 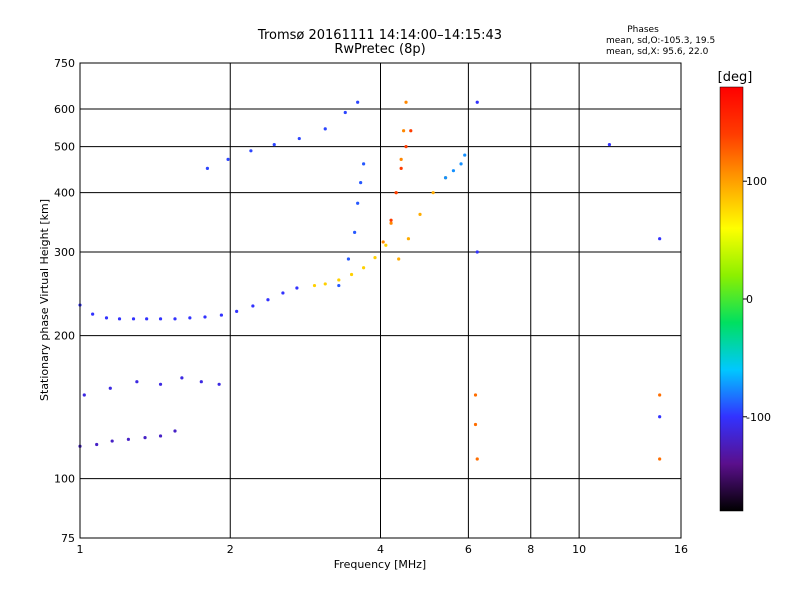 What do you see at coordinates (379, 35) in the screenshot?
I see `chart-title: Tromsø 20161111 14:14:00–14:15:43` at bounding box center [379, 35].